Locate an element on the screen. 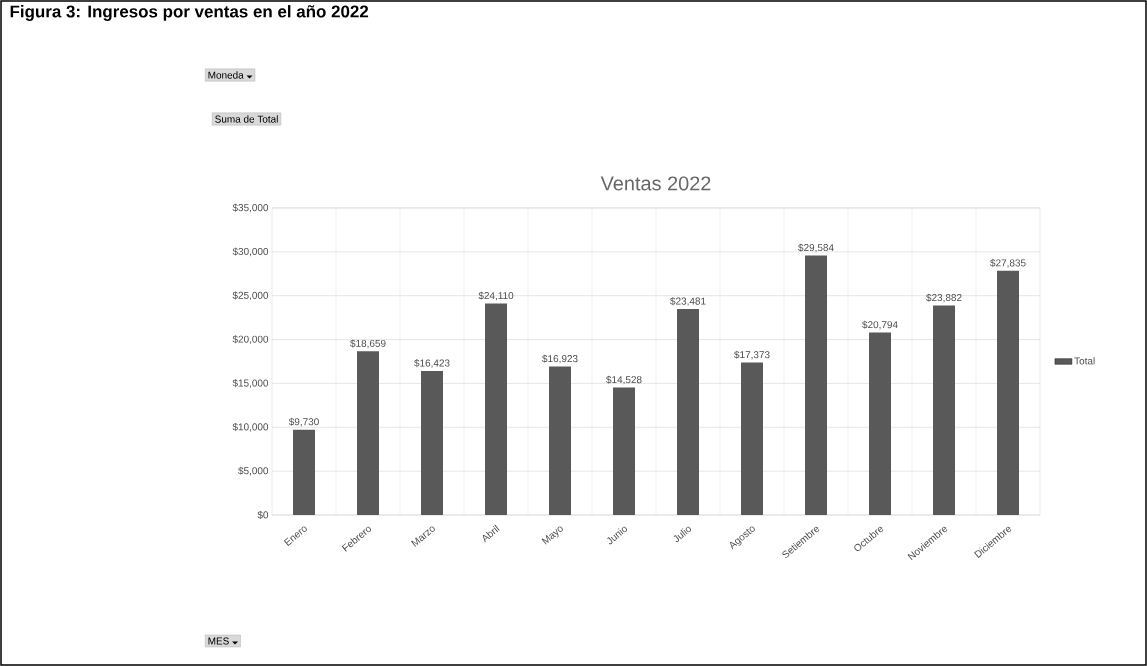  chart-title: Ventas 2022 is located at coordinates (655, 183).